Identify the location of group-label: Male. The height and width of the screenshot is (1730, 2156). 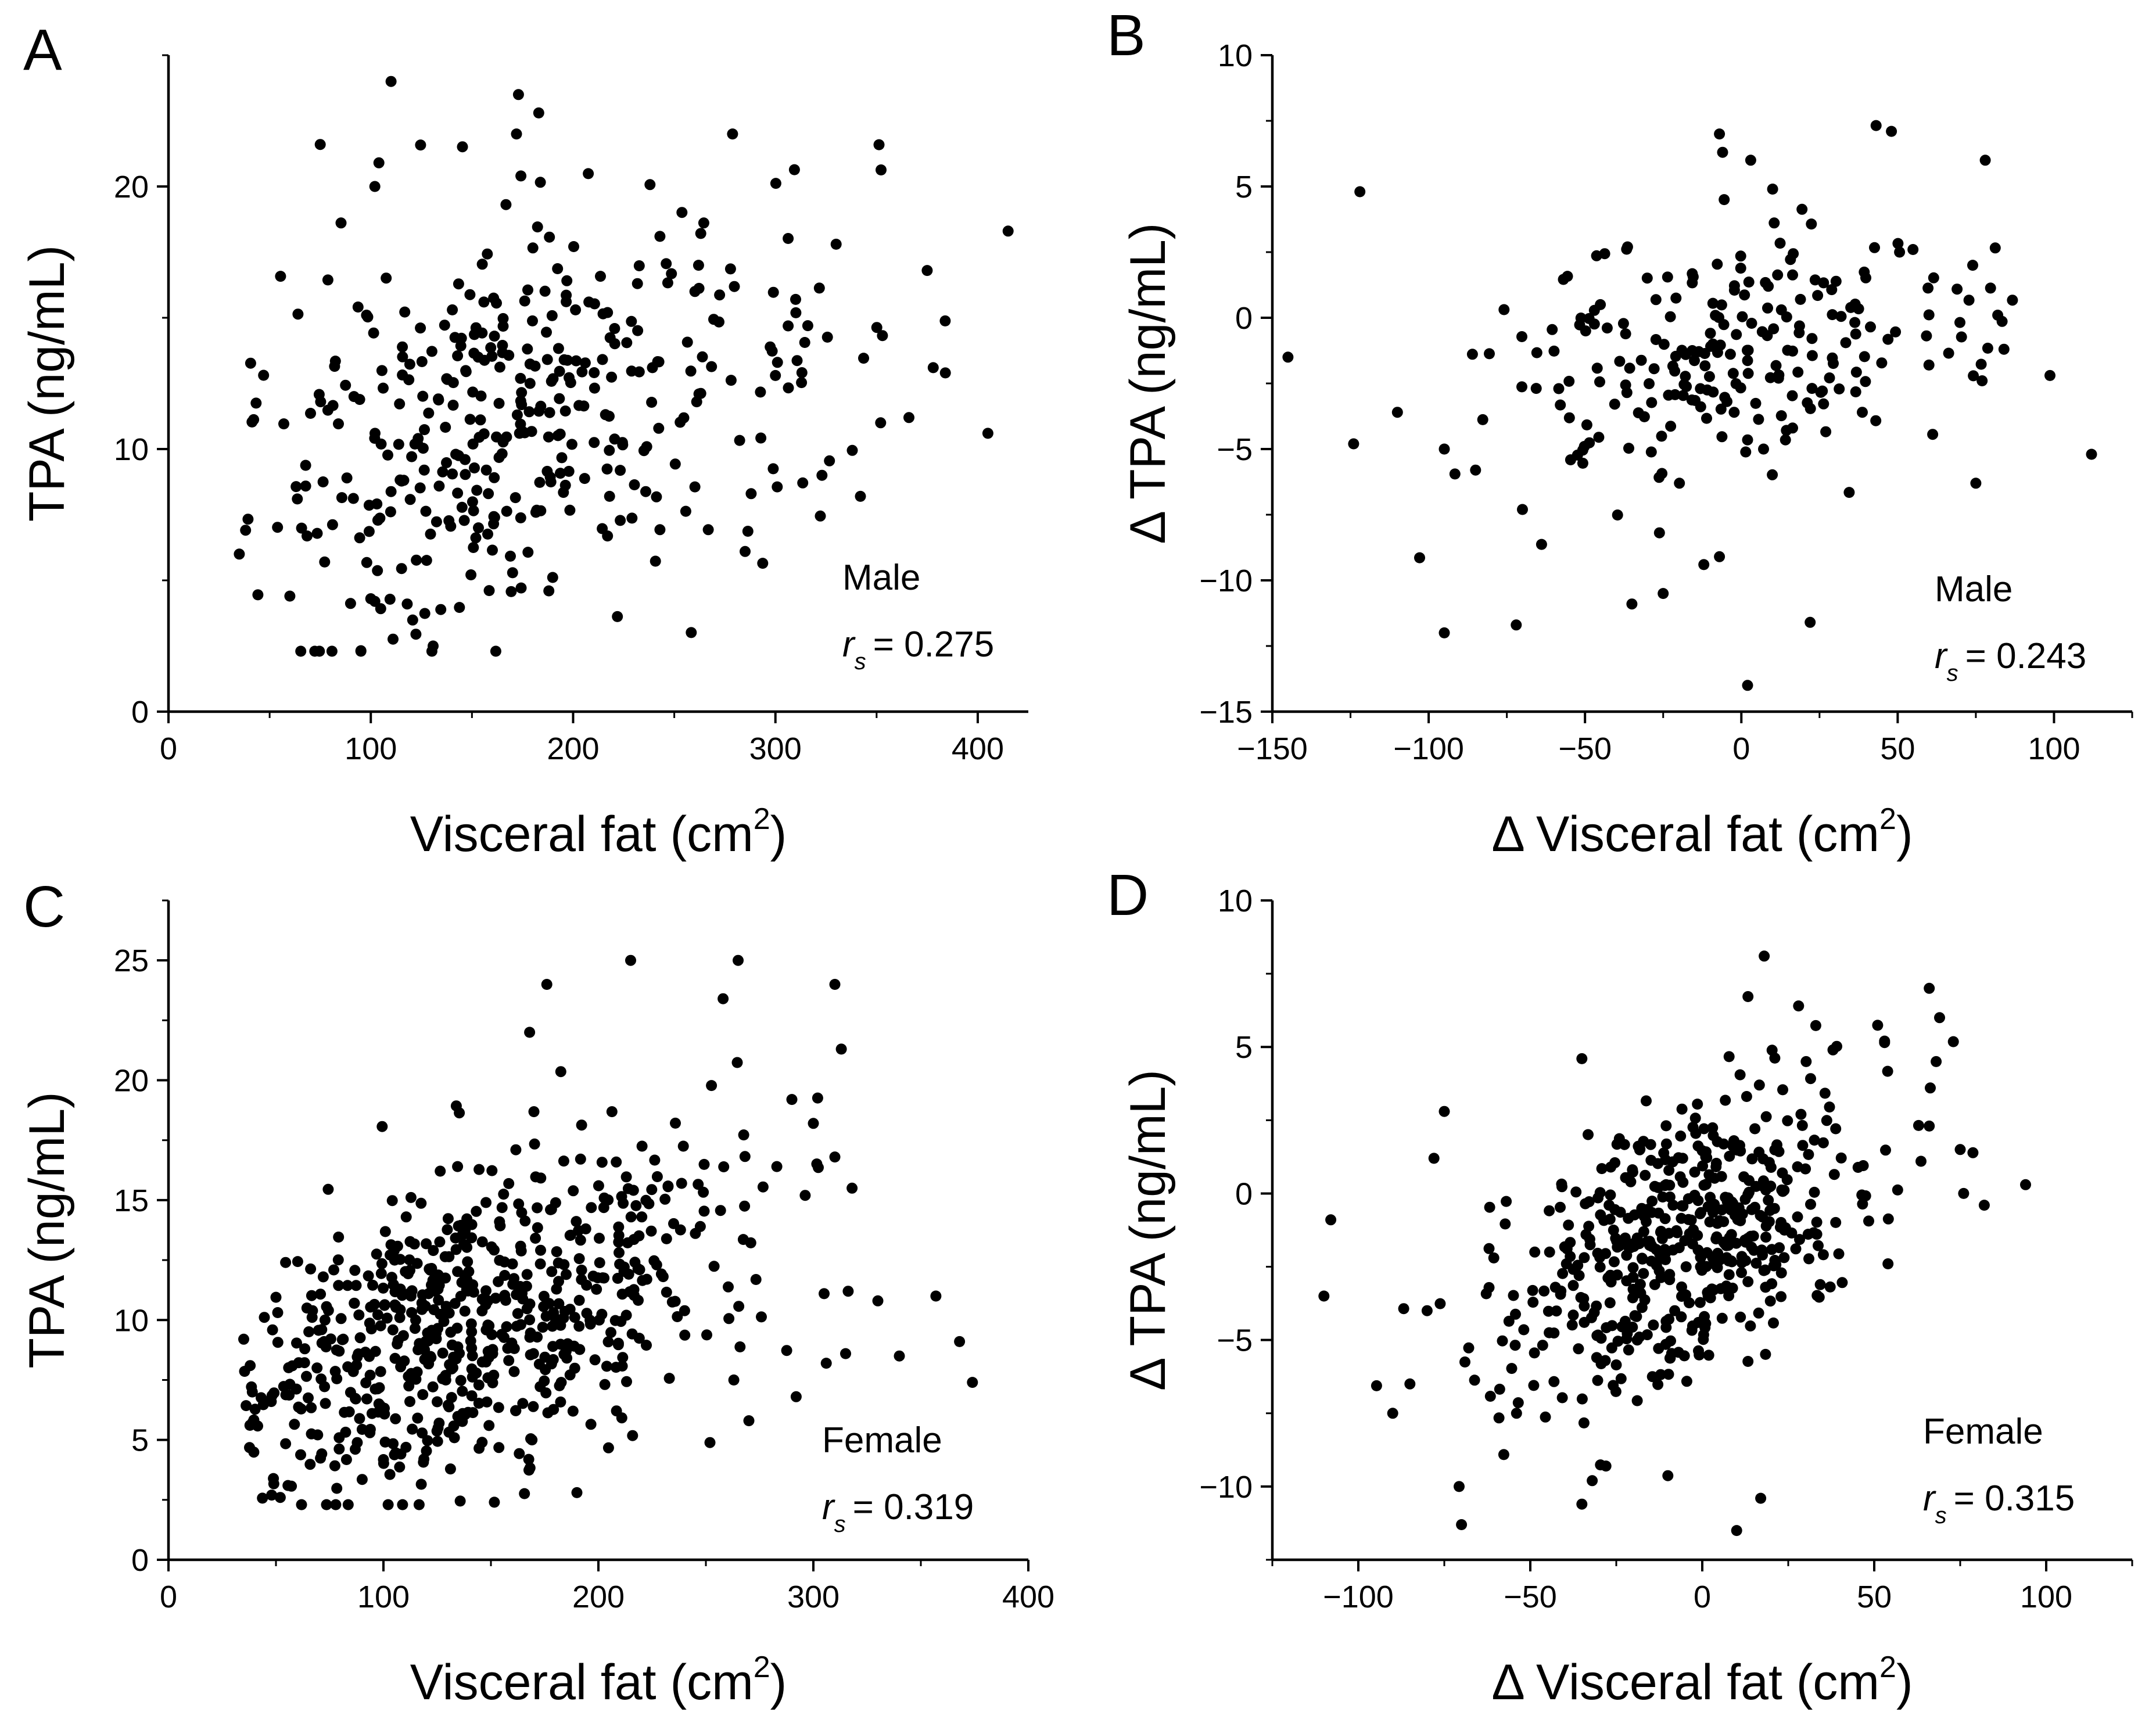
(881, 578).